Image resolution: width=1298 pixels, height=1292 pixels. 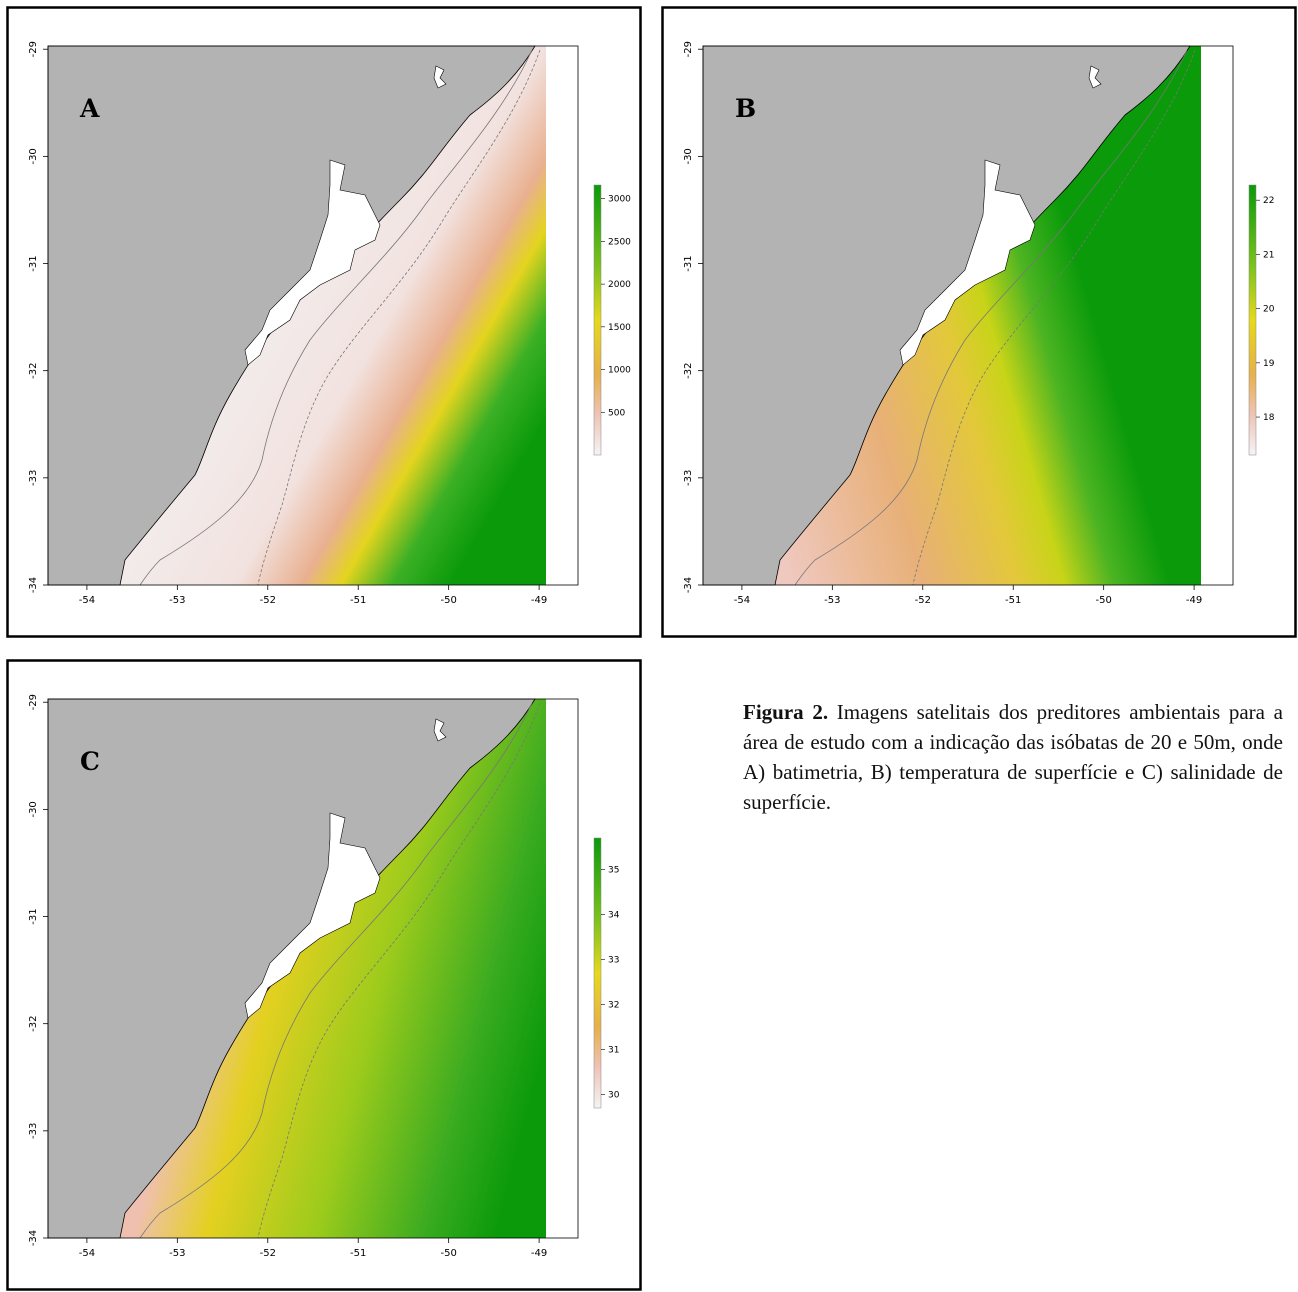 What do you see at coordinates (613, 1051) in the screenshot?
I see `colorbar-tick-label: 31` at bounding box center [613, 1051].